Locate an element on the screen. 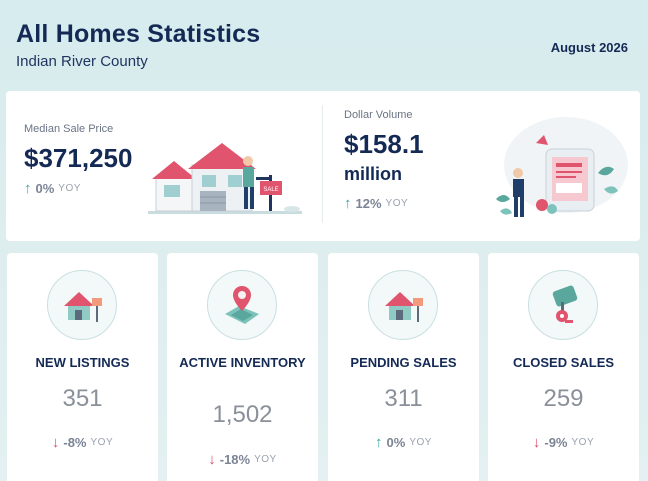 The height and width of the screenshot is (481, 648). metric-card-active-inventory: ACTIVE INVENTORY 1,502 ↓ -18% YOY is located at coordinates (242, 367).